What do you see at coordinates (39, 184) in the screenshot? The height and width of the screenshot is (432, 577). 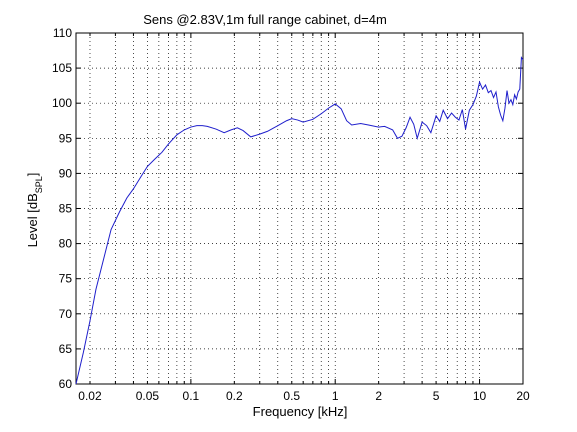 I see `y-axis-label-sub: SPL` at bounding box center [39, 184].